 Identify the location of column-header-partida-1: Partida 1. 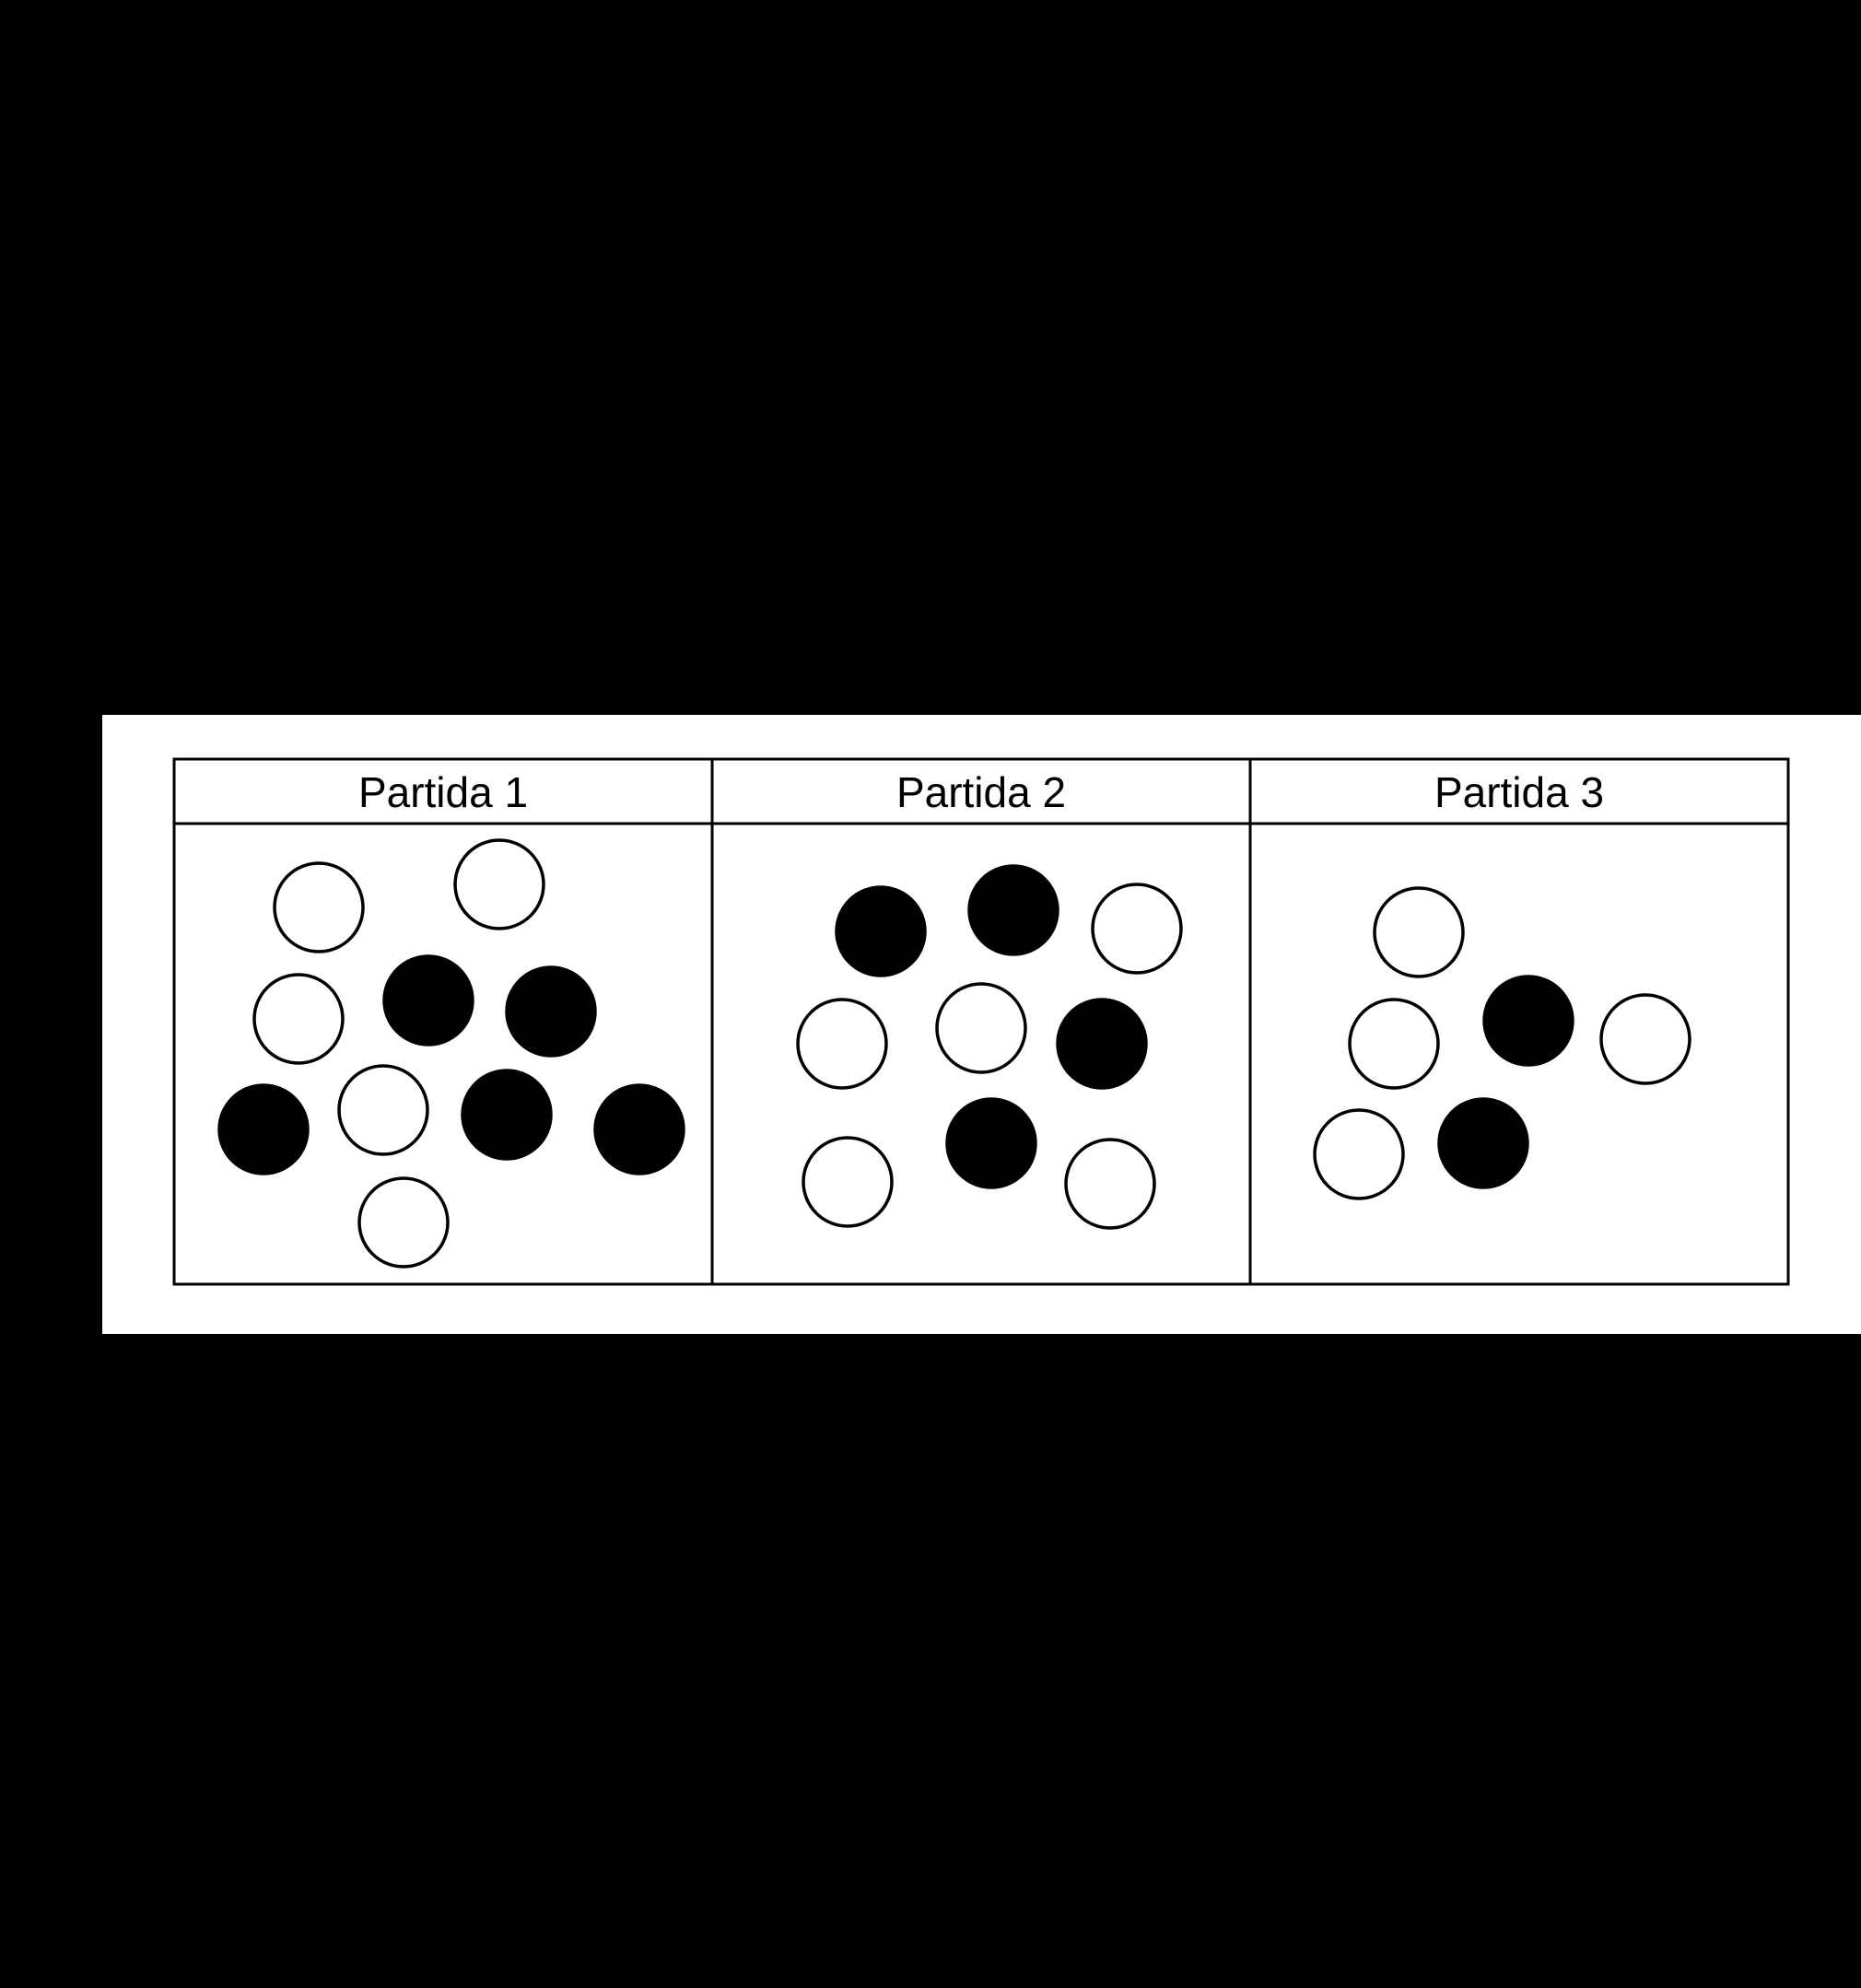
(443, 792).